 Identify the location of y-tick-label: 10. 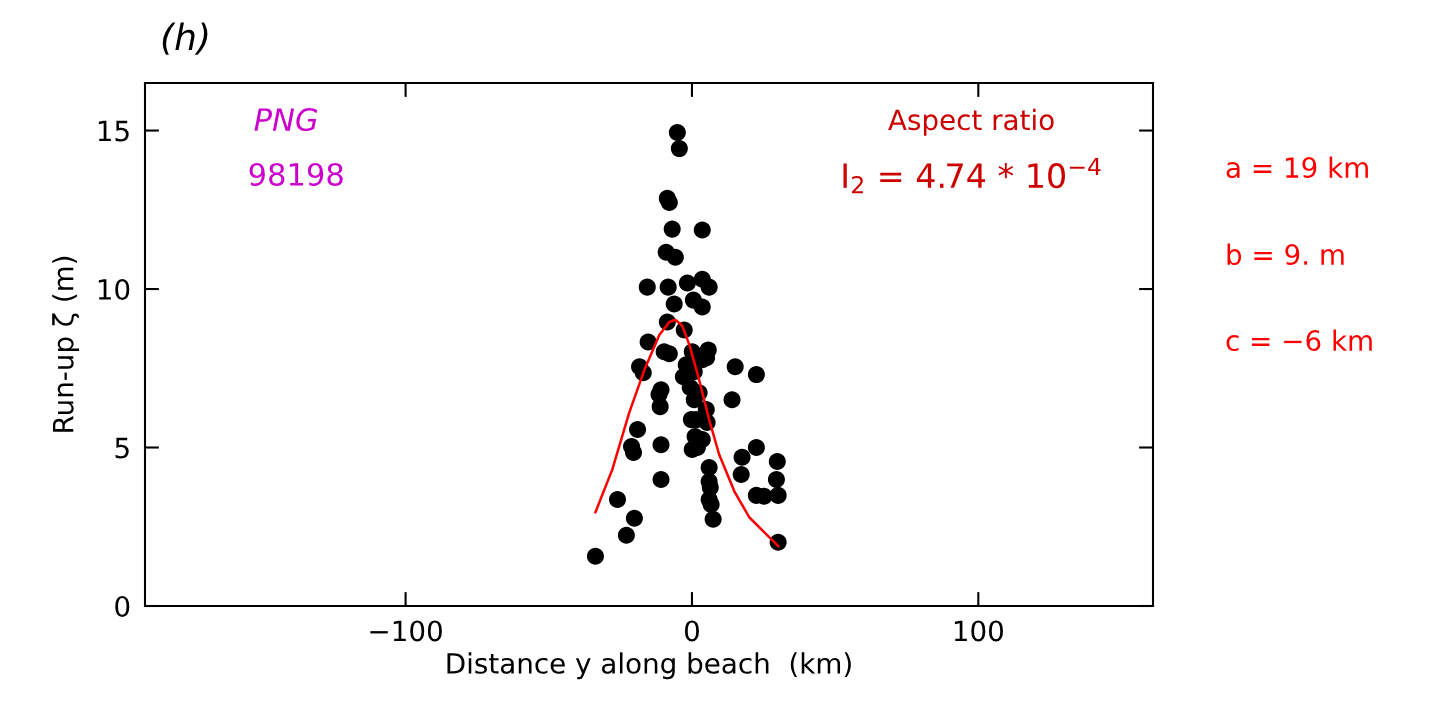
(114, 289).